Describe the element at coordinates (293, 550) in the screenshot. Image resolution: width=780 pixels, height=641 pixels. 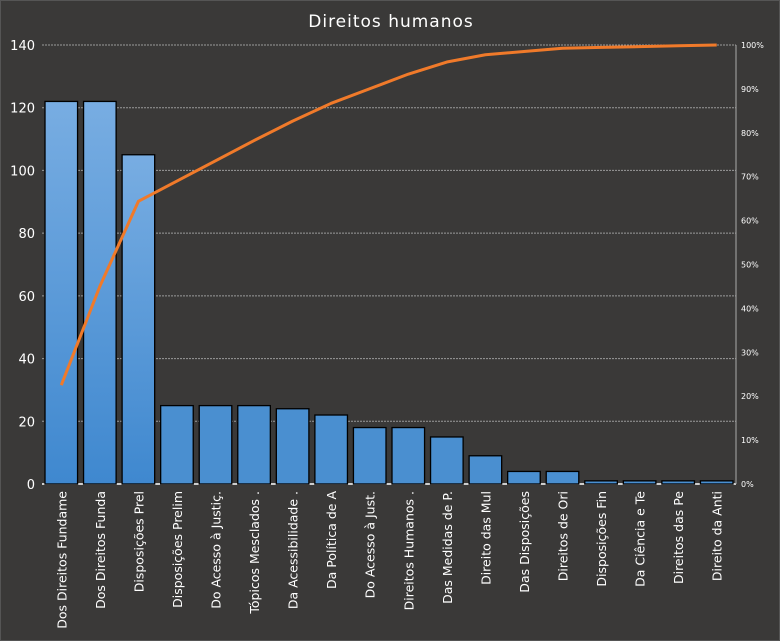
I see `x-tick-label: Da Acessibilidade .` at that location.